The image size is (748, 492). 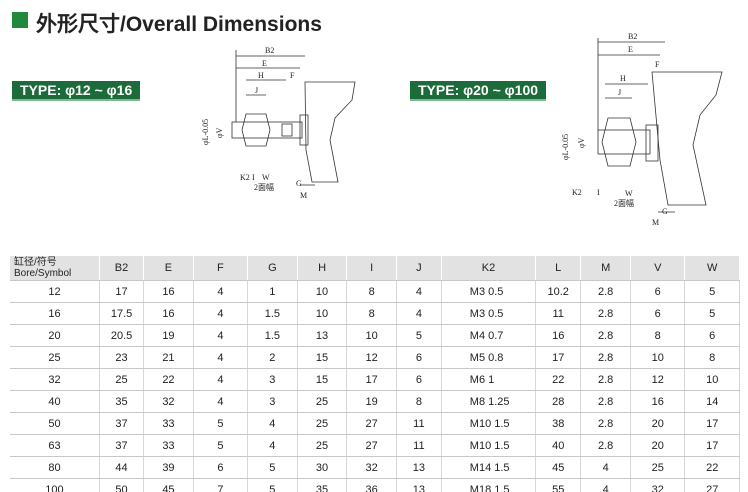 I want to click on dim-label: F, so click(x=292, y=75).